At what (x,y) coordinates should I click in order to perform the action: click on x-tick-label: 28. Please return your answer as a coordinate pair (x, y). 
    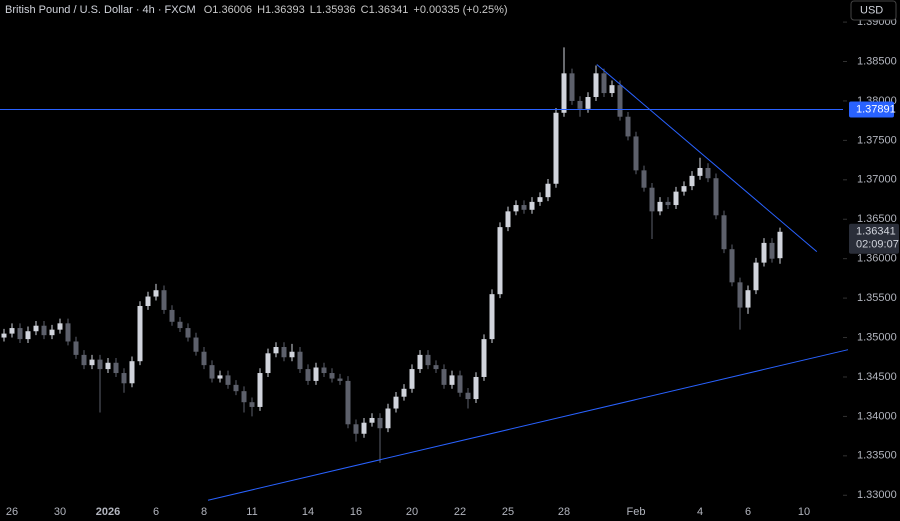
    Looking at the image, I should click on (564, 512).